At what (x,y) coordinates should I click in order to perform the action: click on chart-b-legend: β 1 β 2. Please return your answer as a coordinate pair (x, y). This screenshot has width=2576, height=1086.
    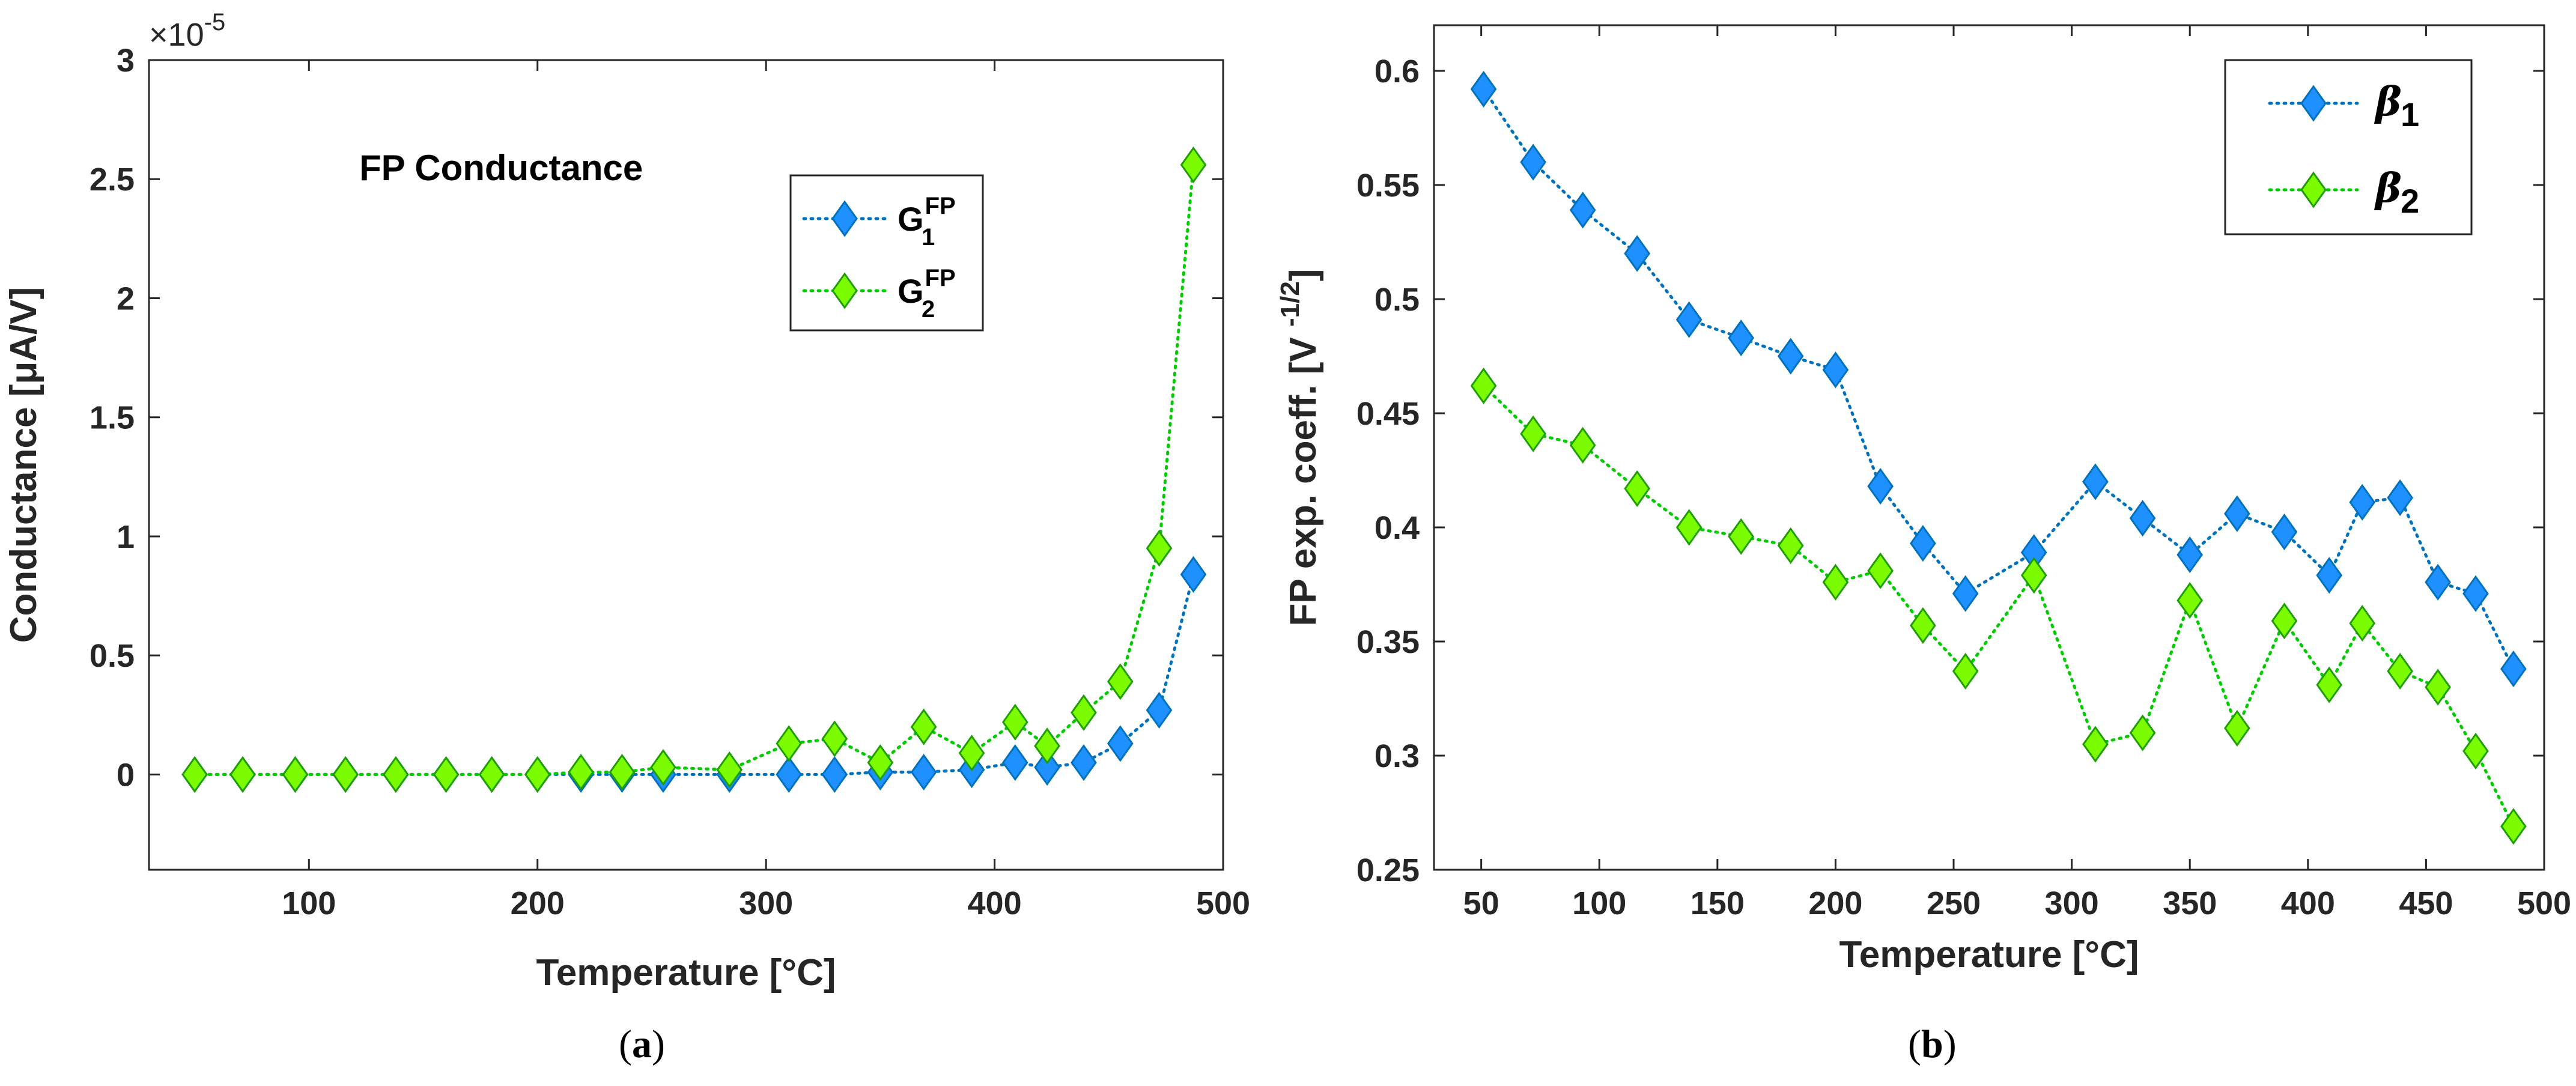
    Looking at the image, I should click on (2348, 147).